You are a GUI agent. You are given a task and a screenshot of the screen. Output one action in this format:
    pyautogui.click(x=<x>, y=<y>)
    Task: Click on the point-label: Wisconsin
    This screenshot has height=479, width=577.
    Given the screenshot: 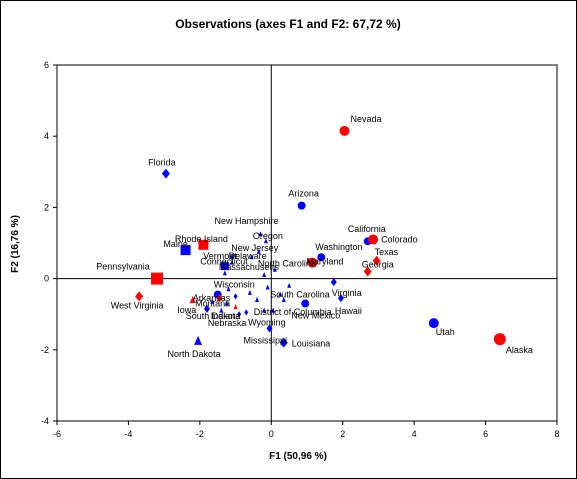 What is the action you would take?
    pyautogui.click(x=234, y=285)
    